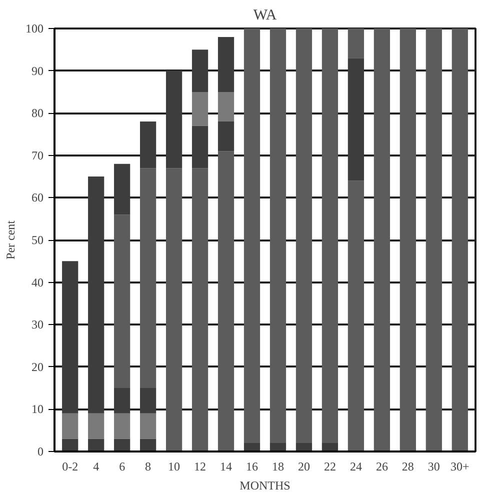 The width and height of the screenshot is (485, 502). I want to click on y-tick-label: 30, so click(38, 325).